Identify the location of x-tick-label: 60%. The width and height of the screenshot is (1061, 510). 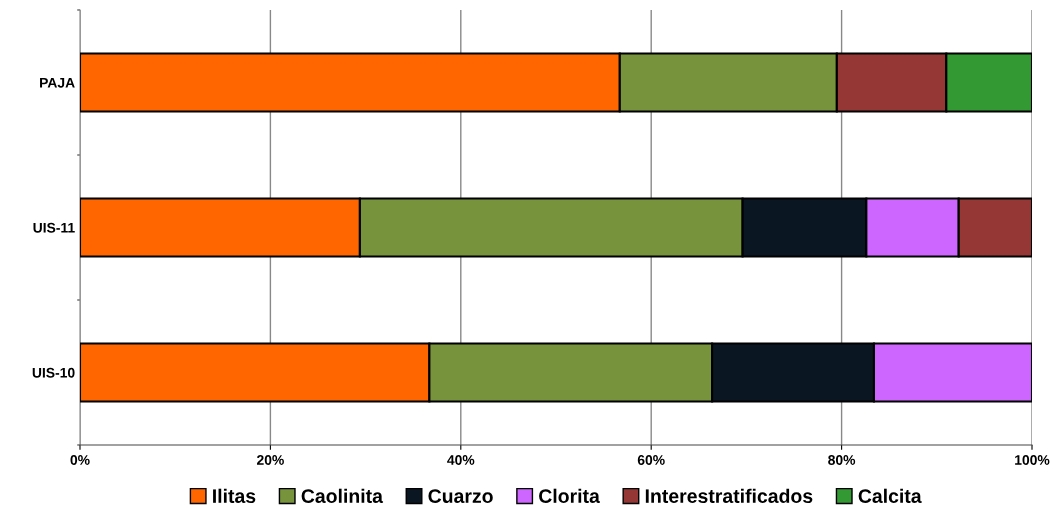
(651, 460).